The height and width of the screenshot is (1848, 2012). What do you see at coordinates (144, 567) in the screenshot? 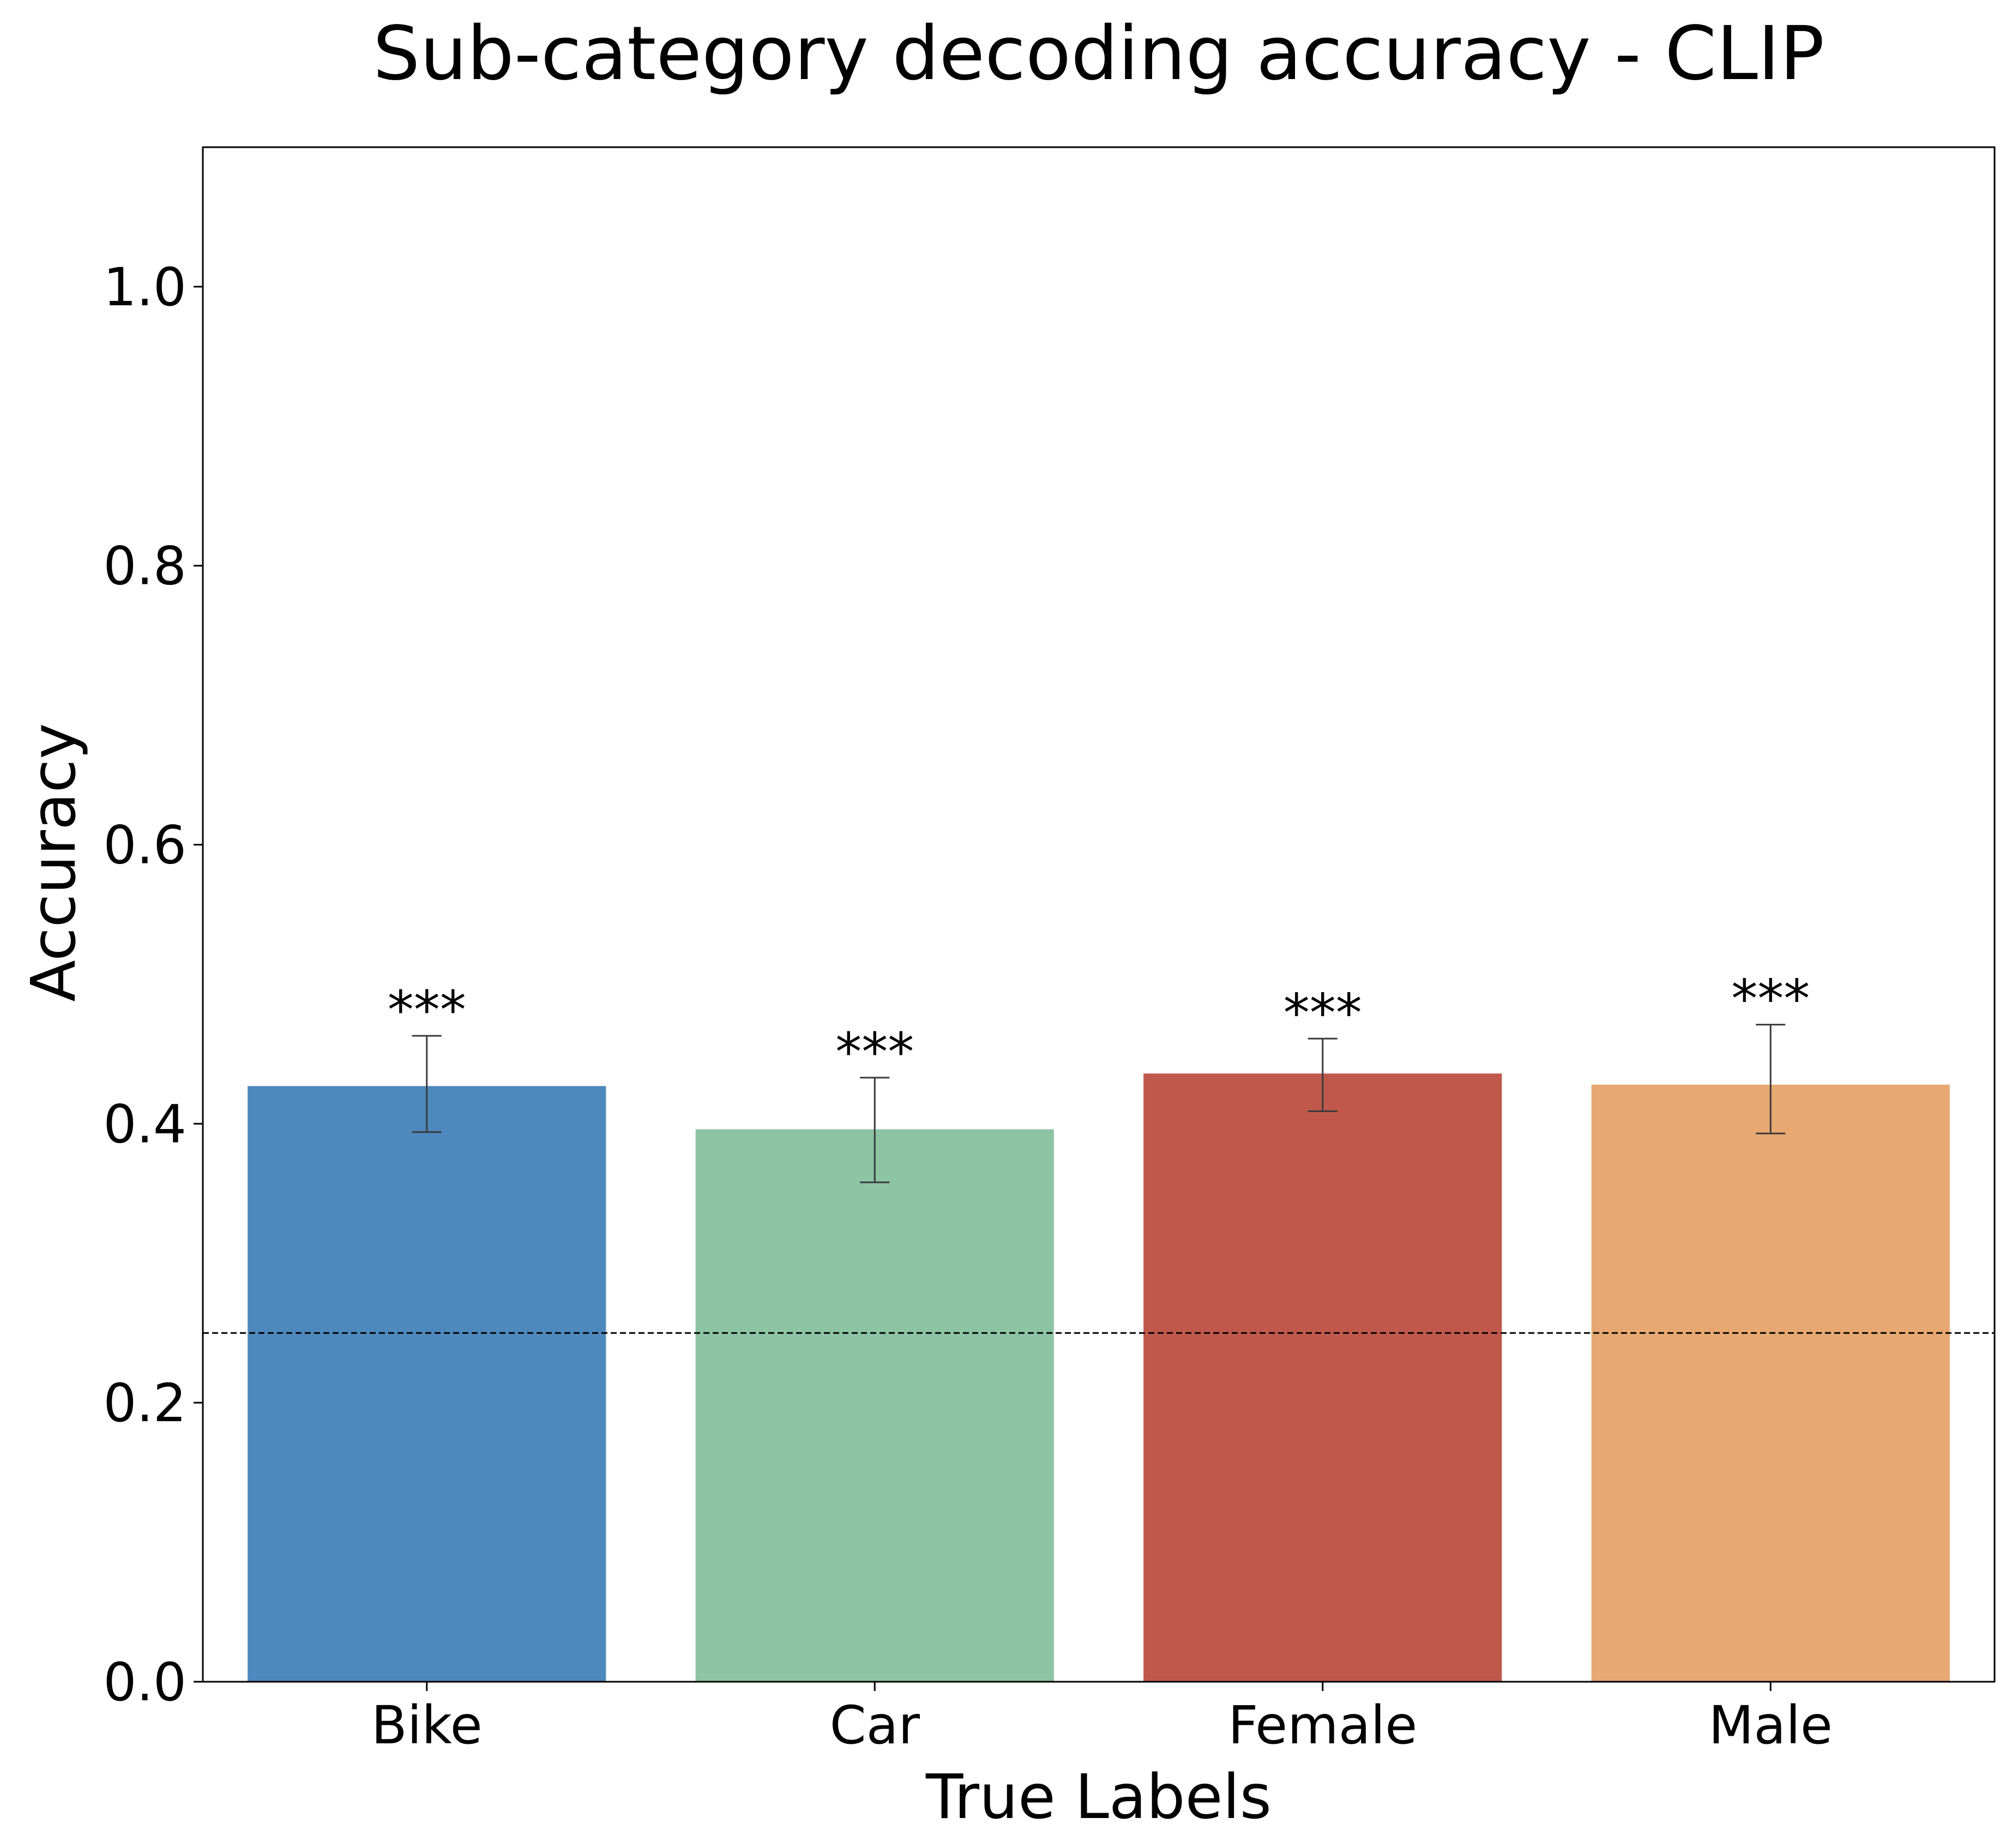
I see `y-tick-label: 0.8` at bounding box center [144, 567].